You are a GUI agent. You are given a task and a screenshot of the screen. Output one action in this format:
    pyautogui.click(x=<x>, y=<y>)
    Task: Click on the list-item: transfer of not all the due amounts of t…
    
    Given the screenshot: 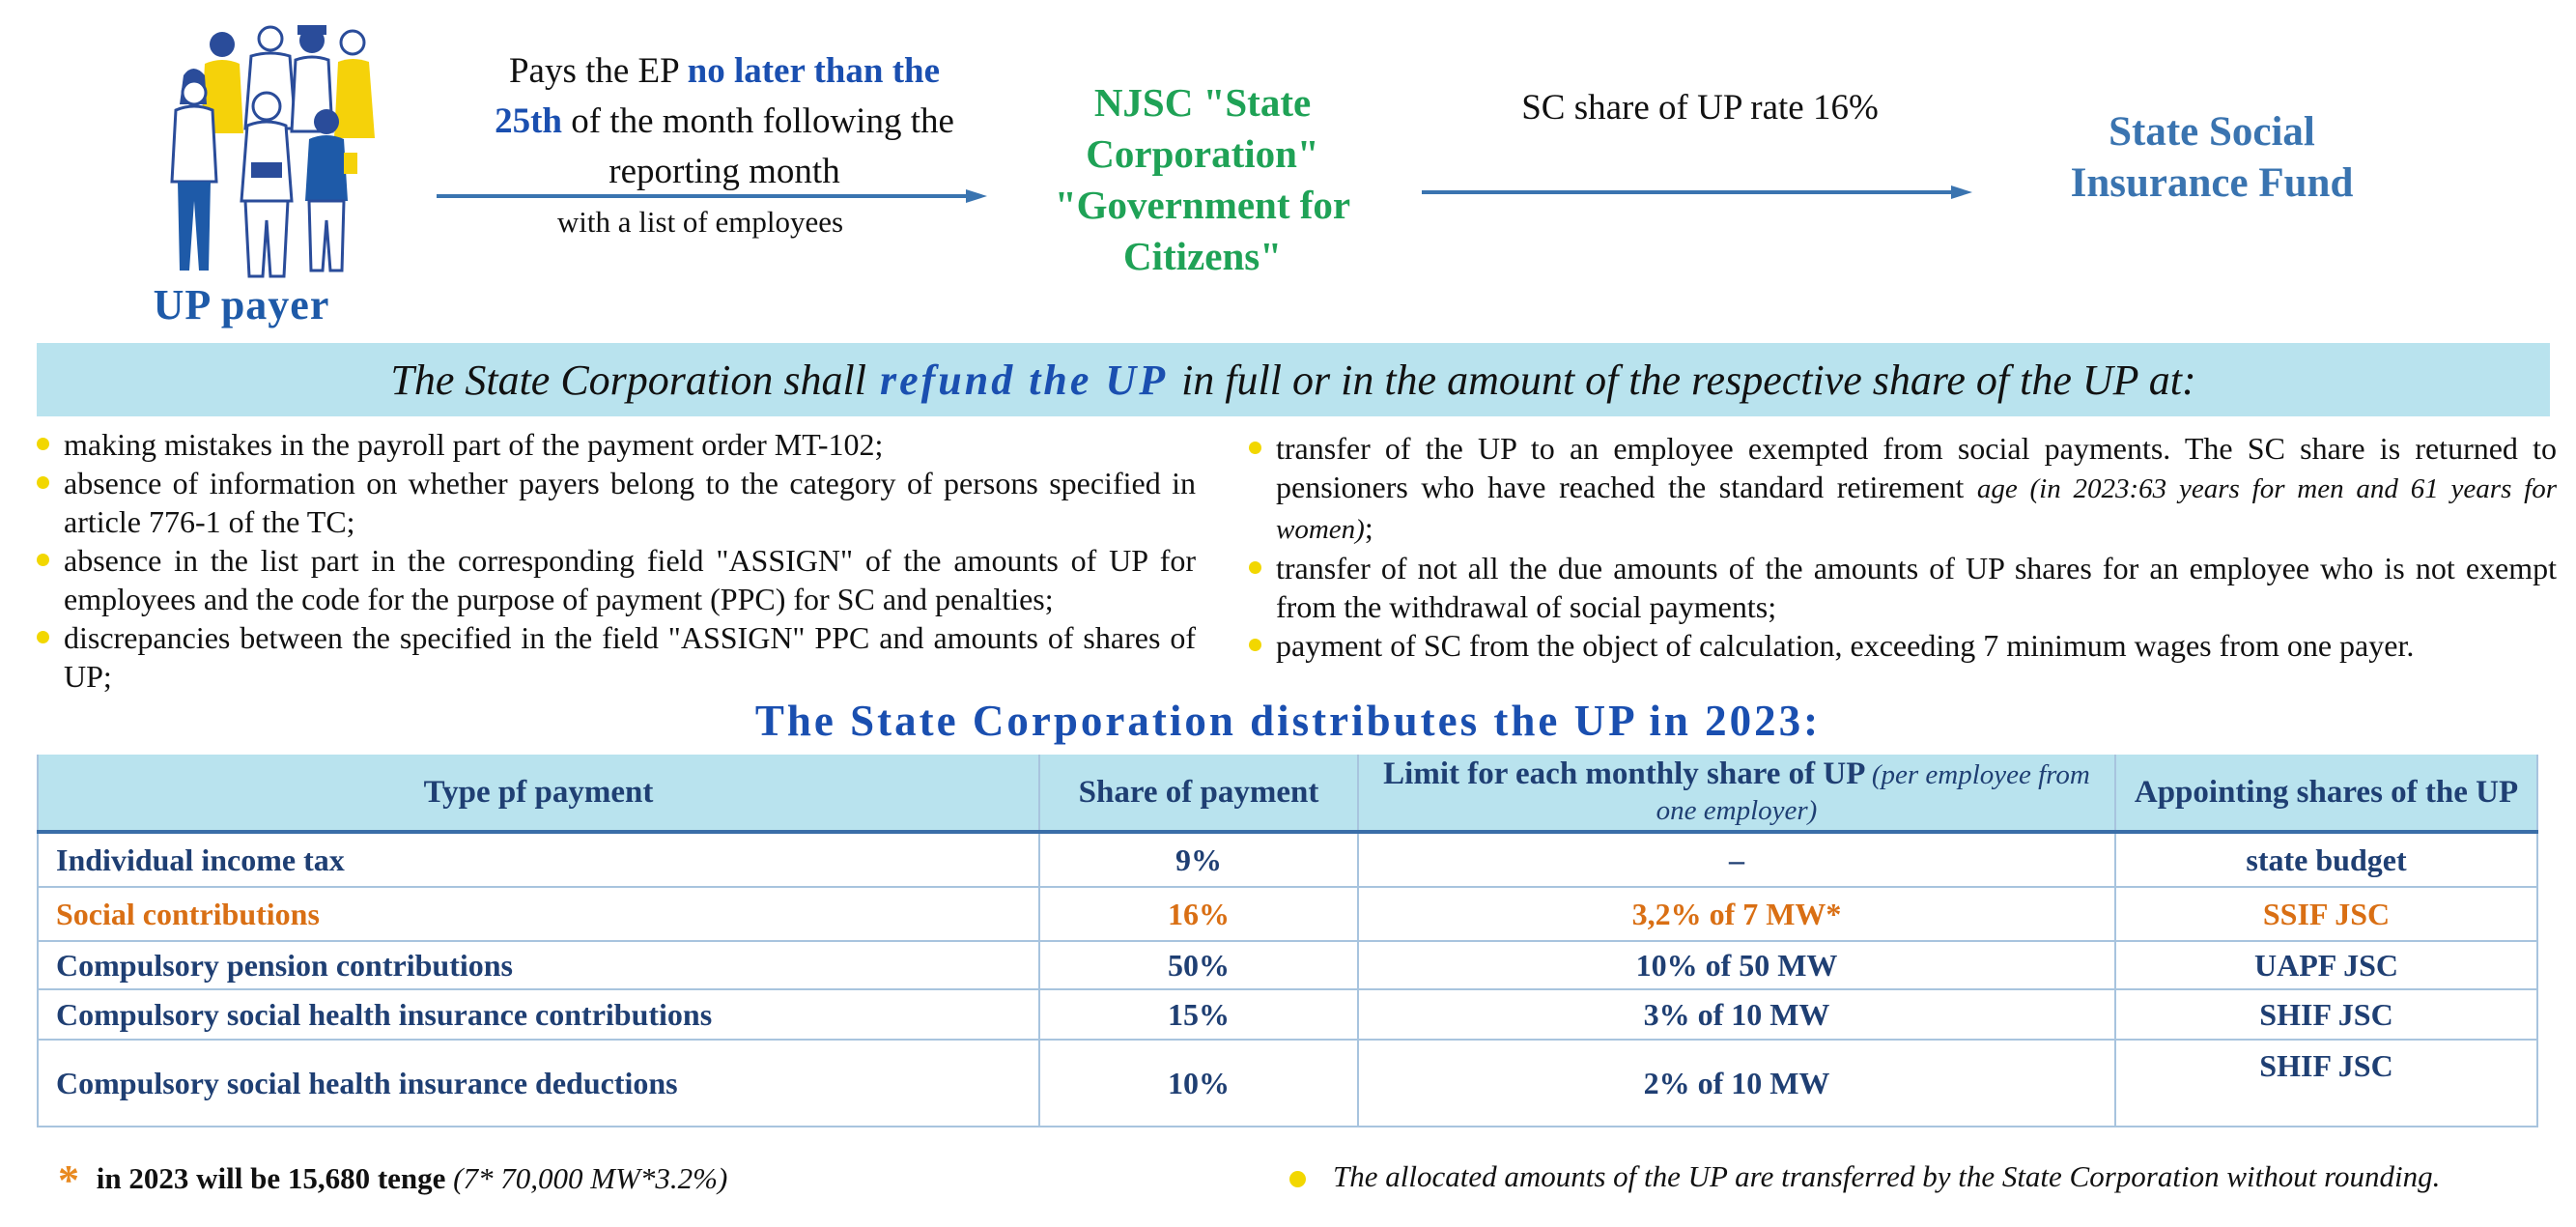 What is the action you would take?
    pyautogui.click(x=1903, y=587)
    